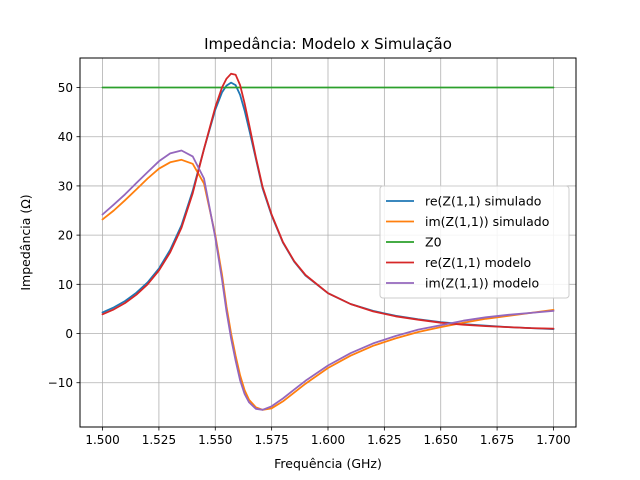 The height and width of the screenshot is (480, 640). What do you see at coordinates (60, 383) in the screenshot?
I see `y-tick-label: −10` at bounding box center [60, 383].